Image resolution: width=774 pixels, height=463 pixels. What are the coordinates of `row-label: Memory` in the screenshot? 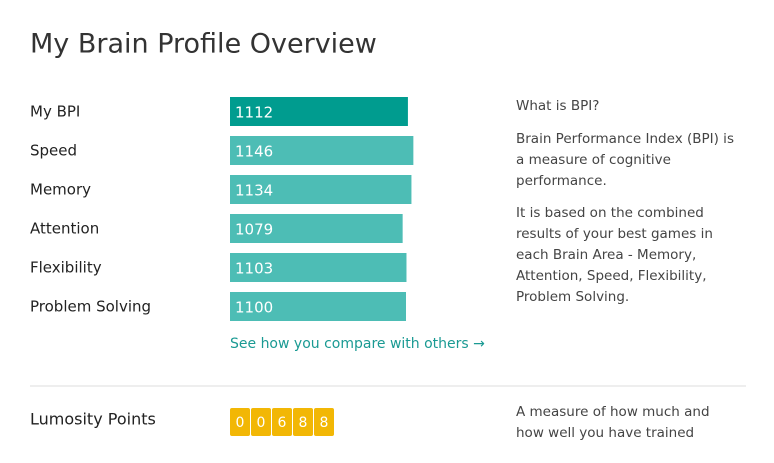 It's located at (60, 190).